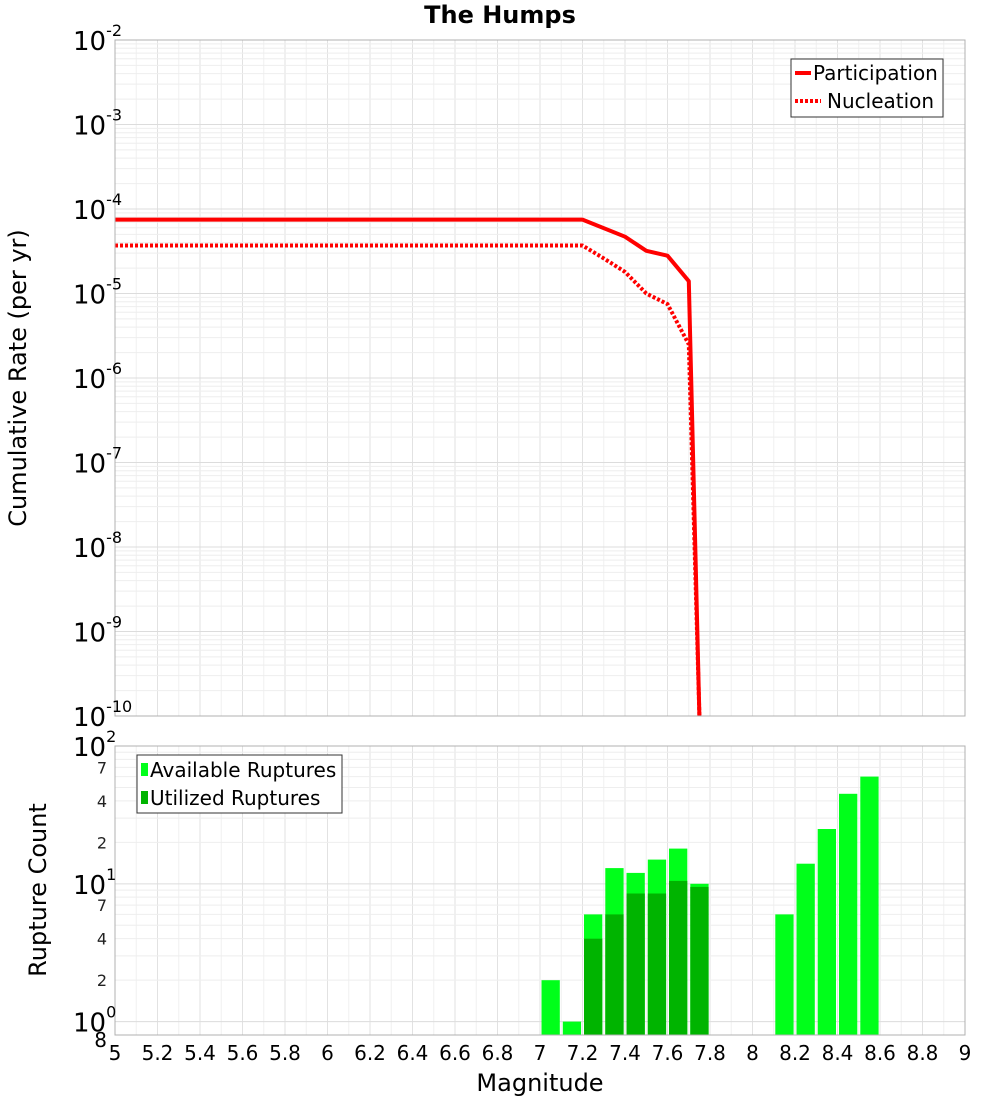  I want to click on rate-legend-box, so click(867, 88).